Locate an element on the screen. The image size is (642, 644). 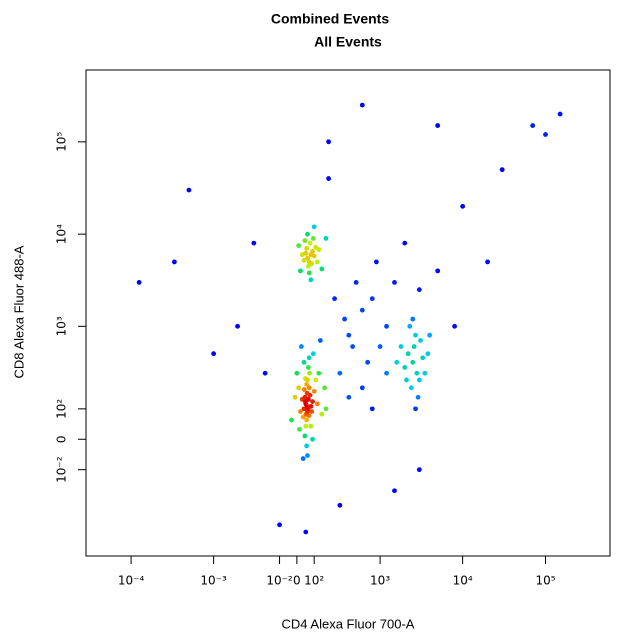
x-tick-label: 10⁻² is located at coordinates (279, 581).